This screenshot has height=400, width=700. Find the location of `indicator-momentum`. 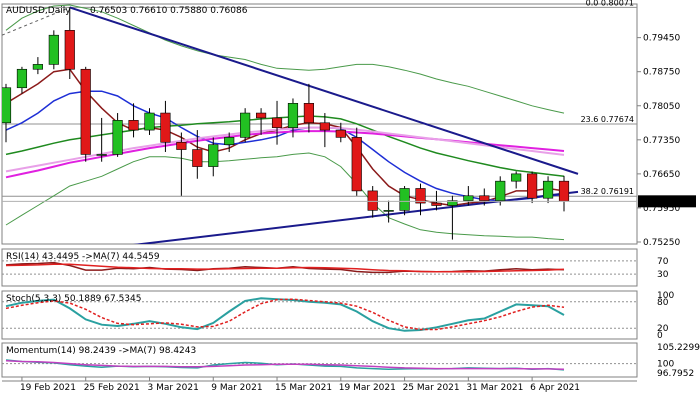

indicator-momentum is located at coordinates (319, 365).